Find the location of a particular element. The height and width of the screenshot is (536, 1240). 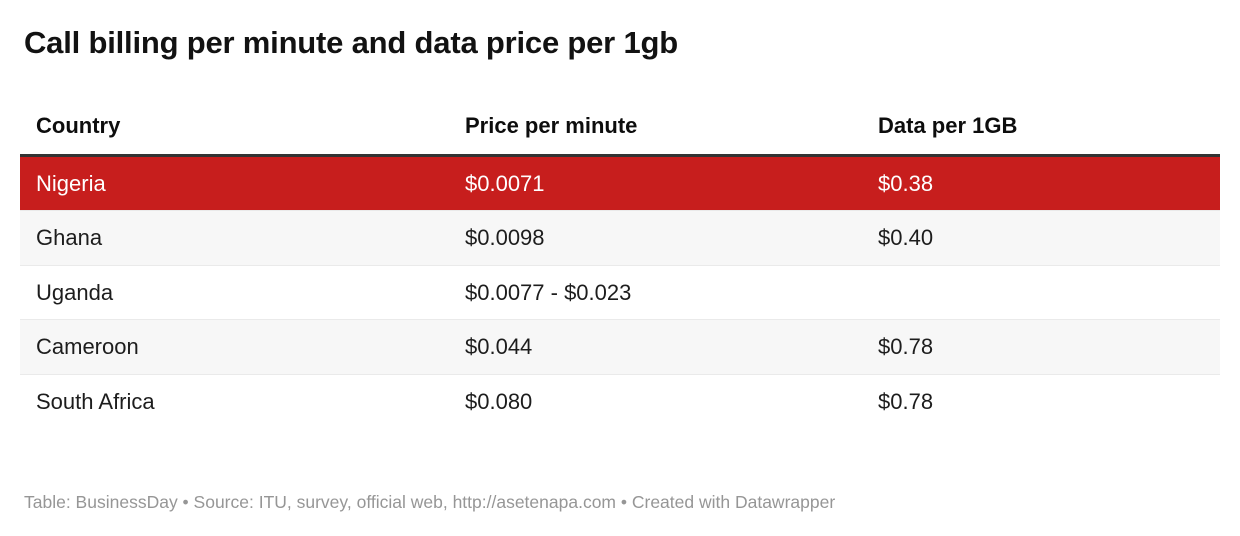

column-header-data-per-1gb: Data per 1GB is located at coordinates (1041, 128).